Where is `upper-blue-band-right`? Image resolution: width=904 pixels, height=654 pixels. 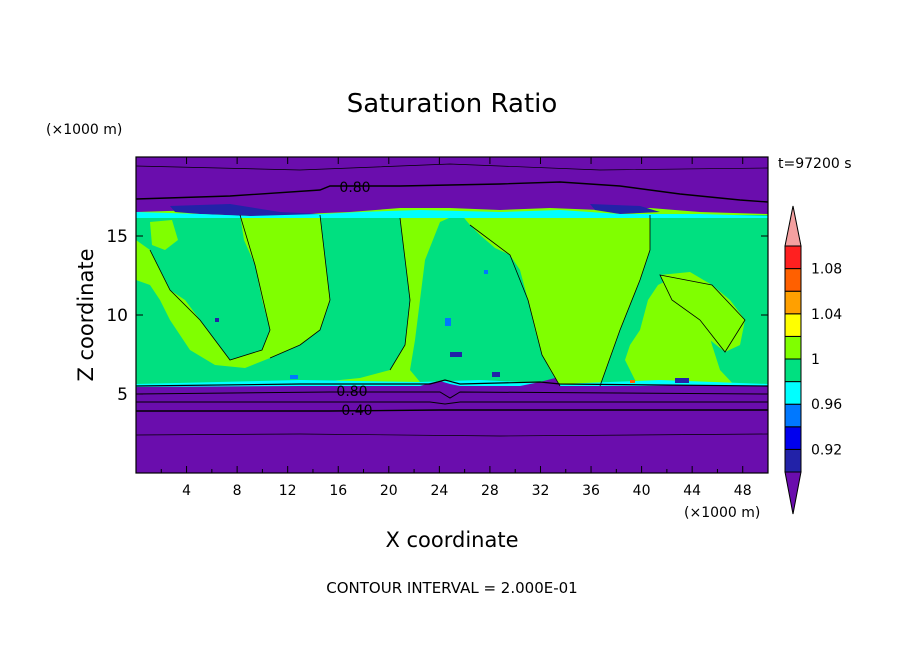
upper-blue-band-right is located at coordinates (625, 209).